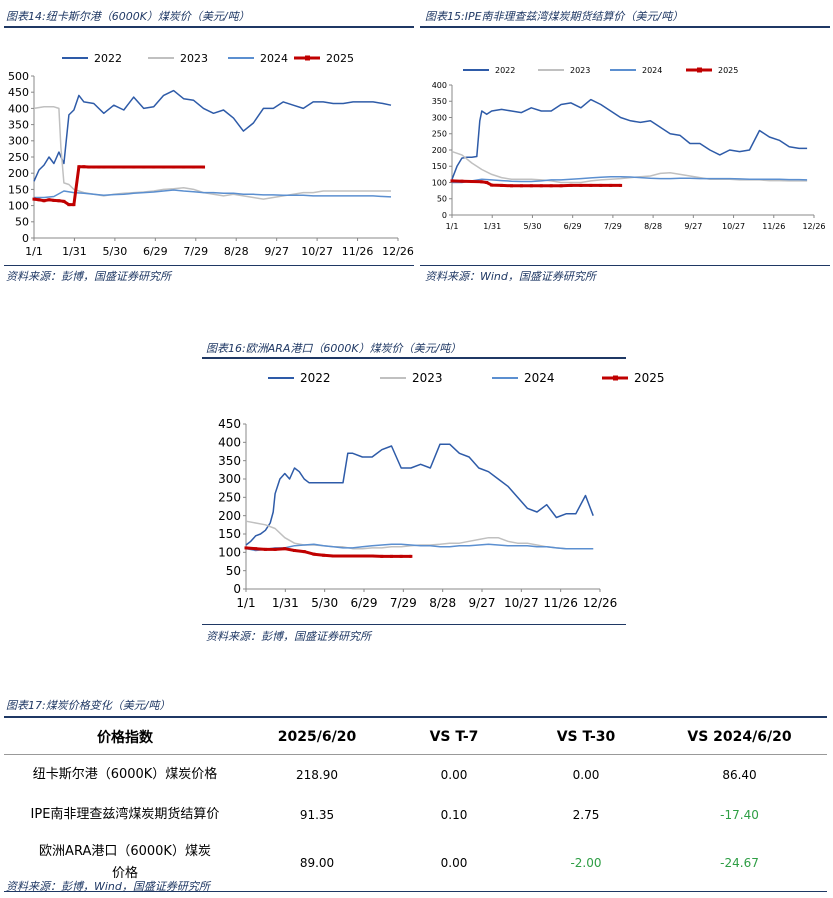 This screenshot has width=833, height=898. Describe the element at coordinates (328, 552) in the screenshot. I see `series-line-2025` at that location.